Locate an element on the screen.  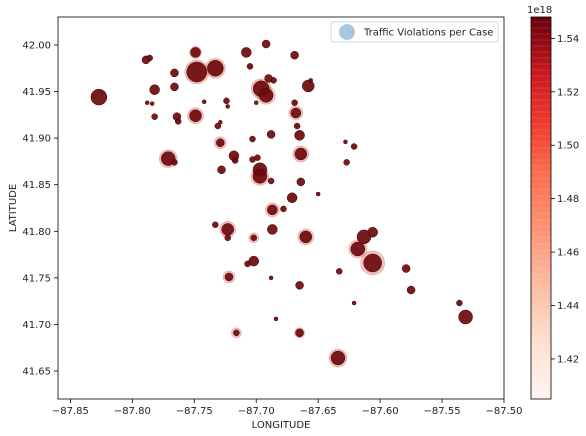
y-tick-label: 41.90 is located at coordinates (36, 139).